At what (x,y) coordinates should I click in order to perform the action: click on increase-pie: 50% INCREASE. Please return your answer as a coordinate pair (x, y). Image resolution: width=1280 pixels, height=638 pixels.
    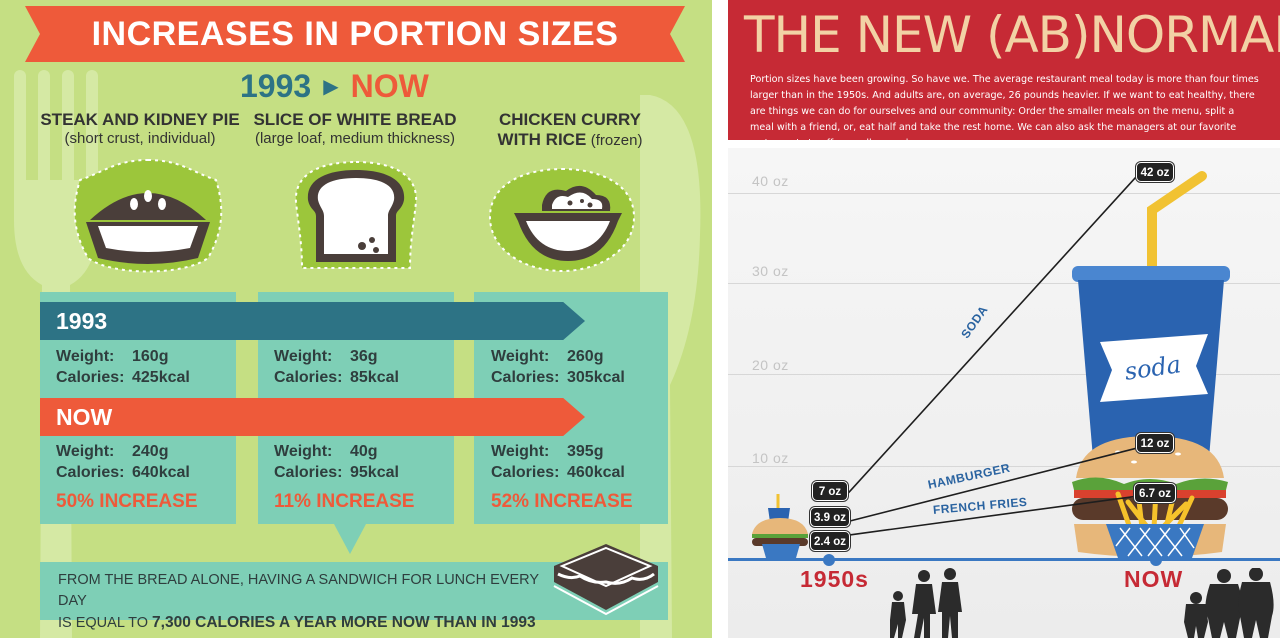
    Looking at the image, I should click on (127, 501).